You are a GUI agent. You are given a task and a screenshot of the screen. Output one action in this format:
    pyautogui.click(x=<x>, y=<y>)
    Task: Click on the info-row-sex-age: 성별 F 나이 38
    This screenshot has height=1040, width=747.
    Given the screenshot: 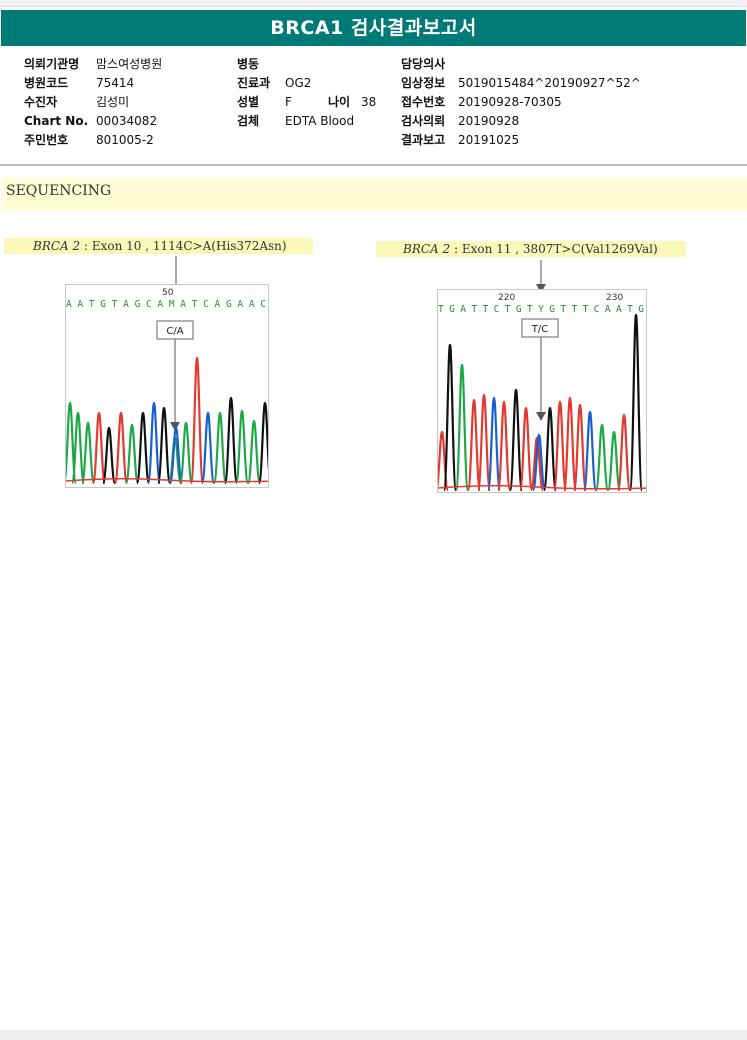 What is the action you would take?
    pyautogui.click(x=317, y=102)
    